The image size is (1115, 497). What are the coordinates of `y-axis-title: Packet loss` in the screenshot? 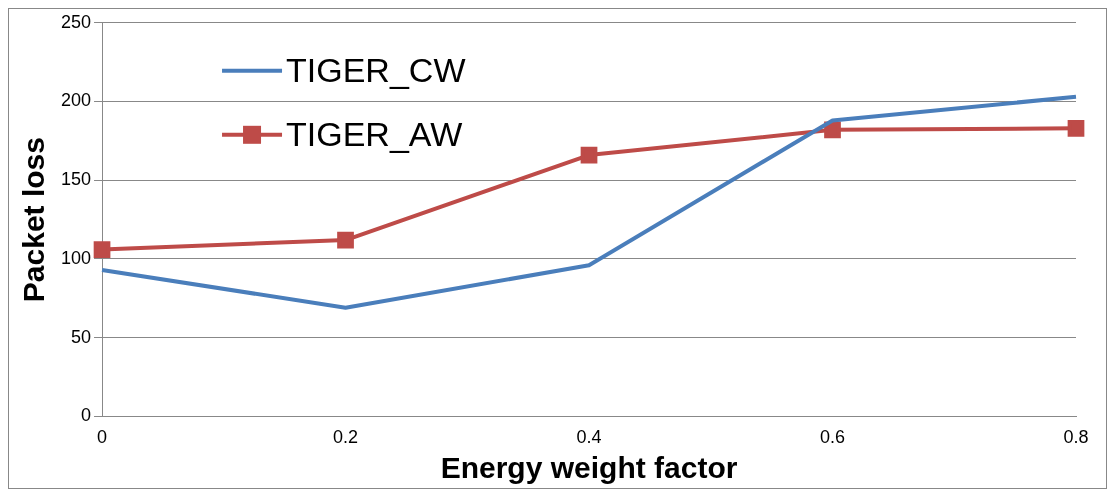 It's located at (34, 220).